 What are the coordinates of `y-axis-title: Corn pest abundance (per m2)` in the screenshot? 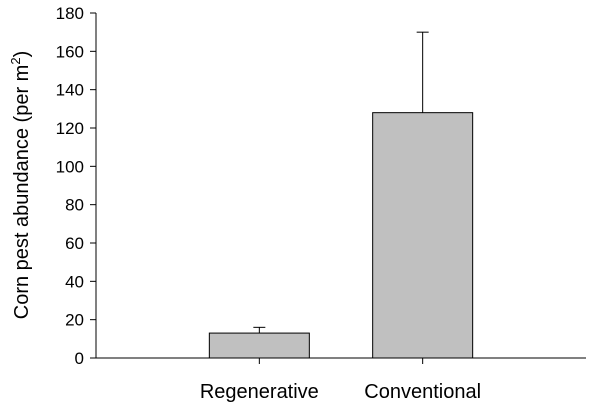 It's located at (20, 185).